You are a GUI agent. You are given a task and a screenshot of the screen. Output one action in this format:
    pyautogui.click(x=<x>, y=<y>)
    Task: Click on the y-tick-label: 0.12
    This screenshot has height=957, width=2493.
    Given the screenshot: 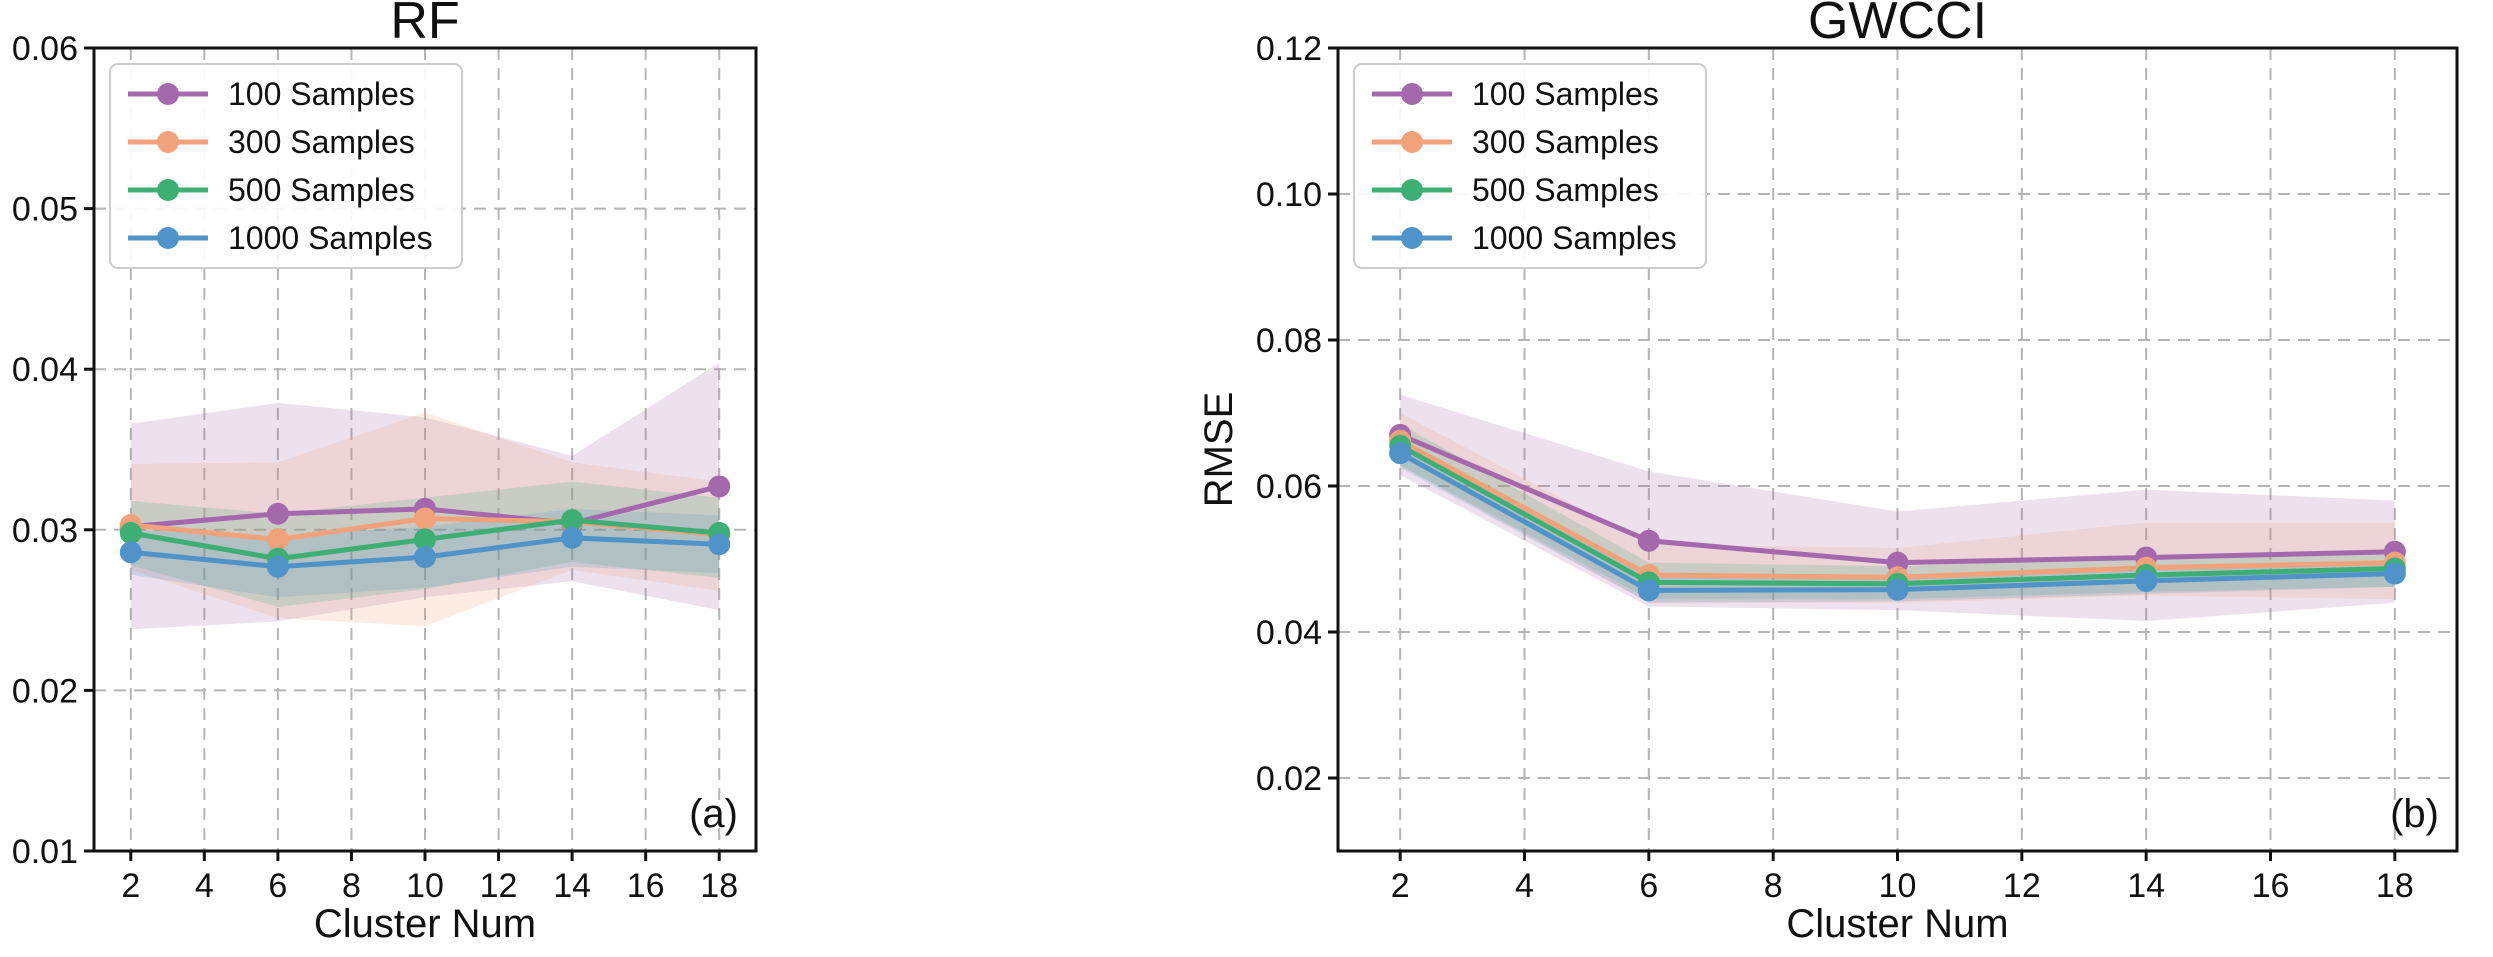 What is the action you would take?
    pyautogui.click(x=1289, y=49)
    